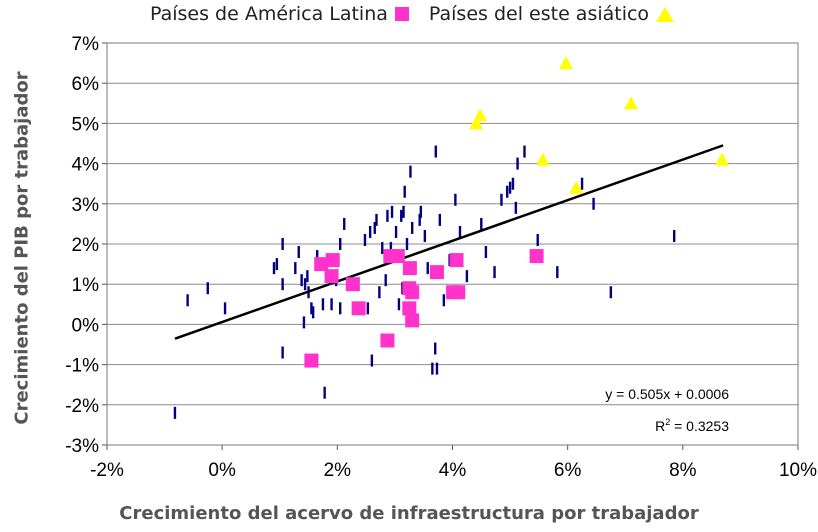  I want to click on legend-item-east-asia: Países del este asiático, so click(551, 14).